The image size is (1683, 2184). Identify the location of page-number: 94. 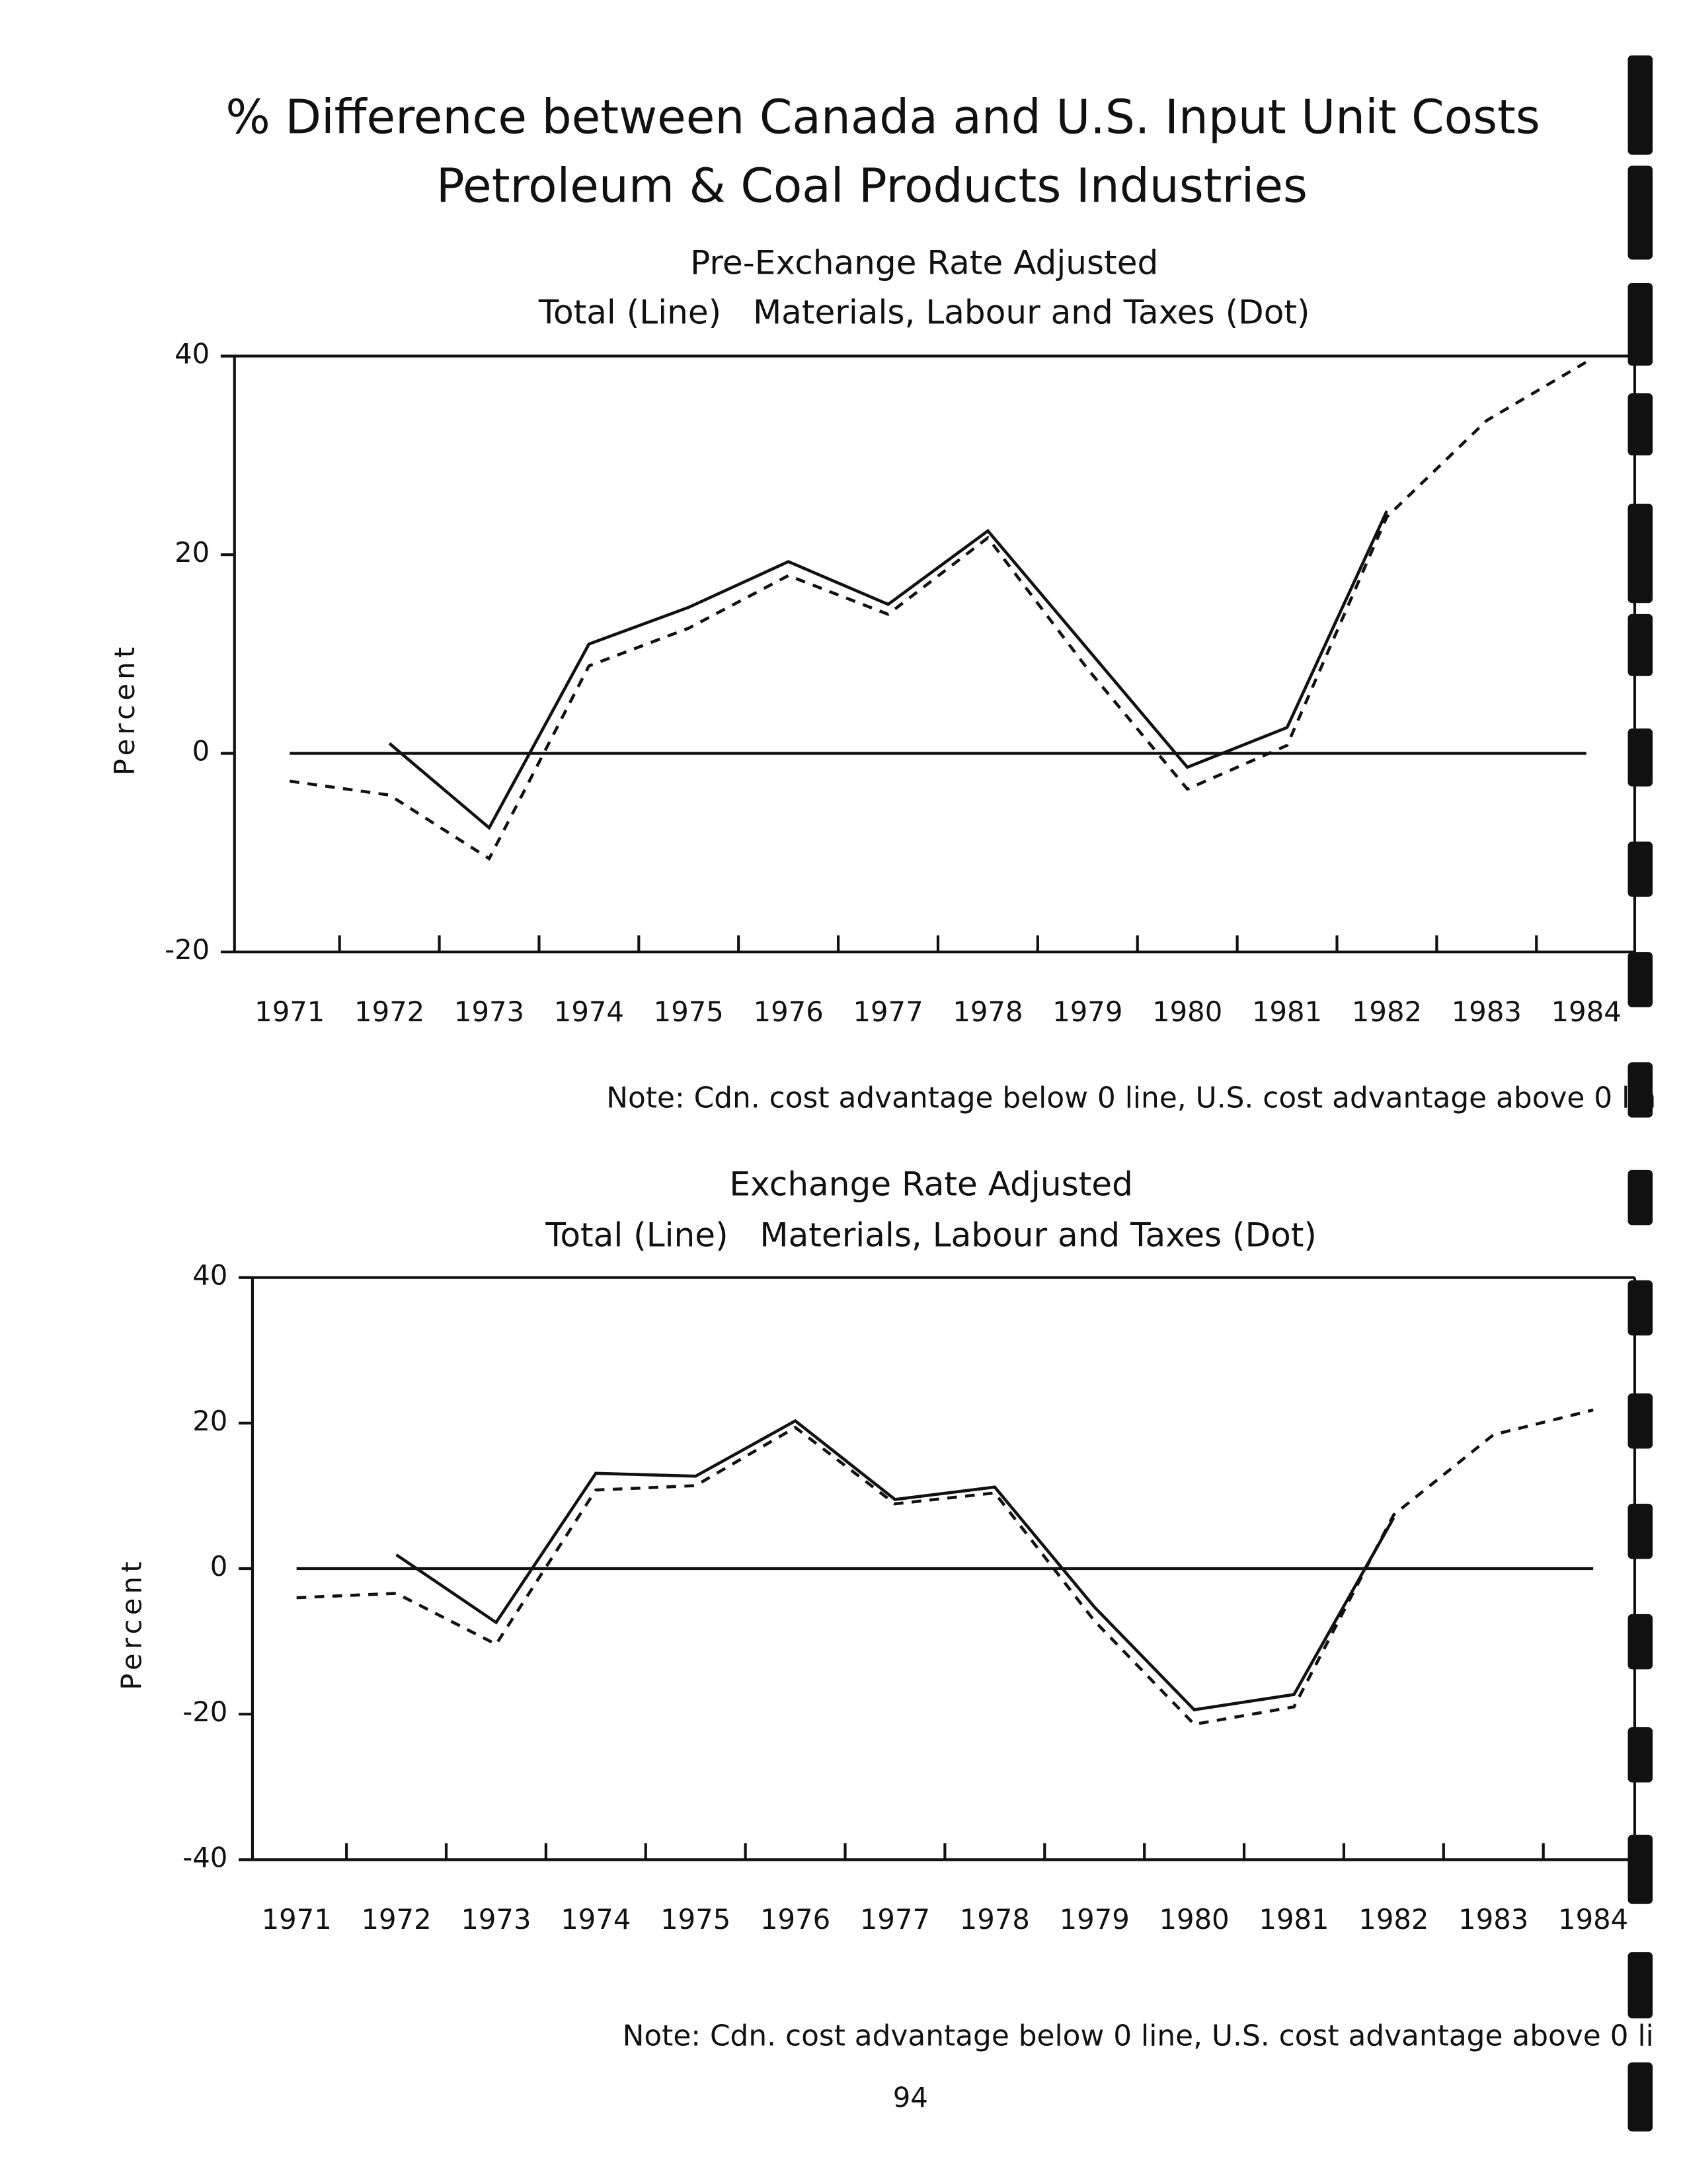
(911, 2097).